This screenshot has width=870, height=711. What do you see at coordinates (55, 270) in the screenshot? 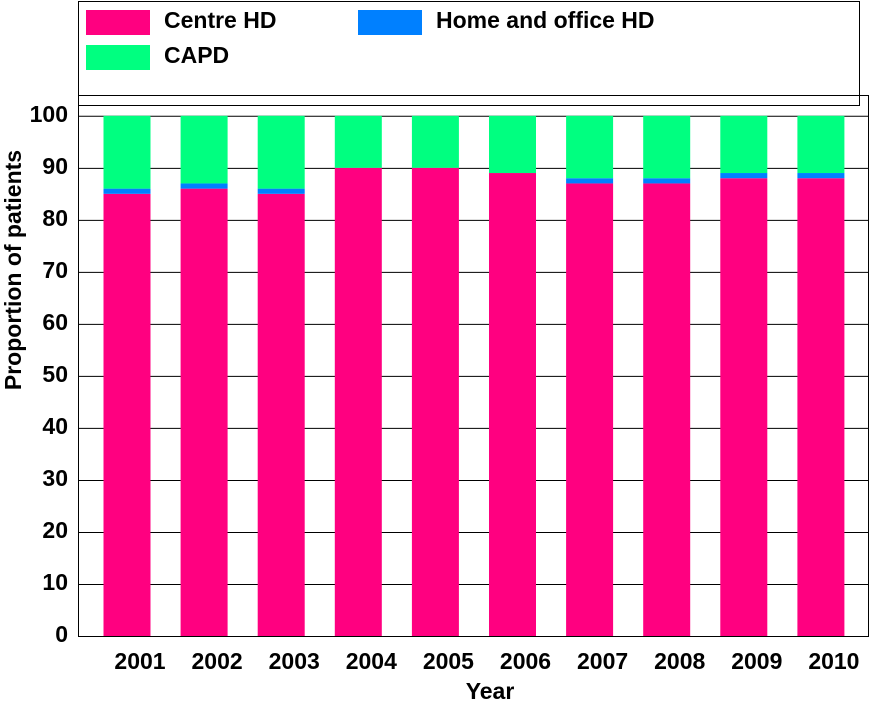
I see `y-tick-label: 70` at bounding box center [55, 270].